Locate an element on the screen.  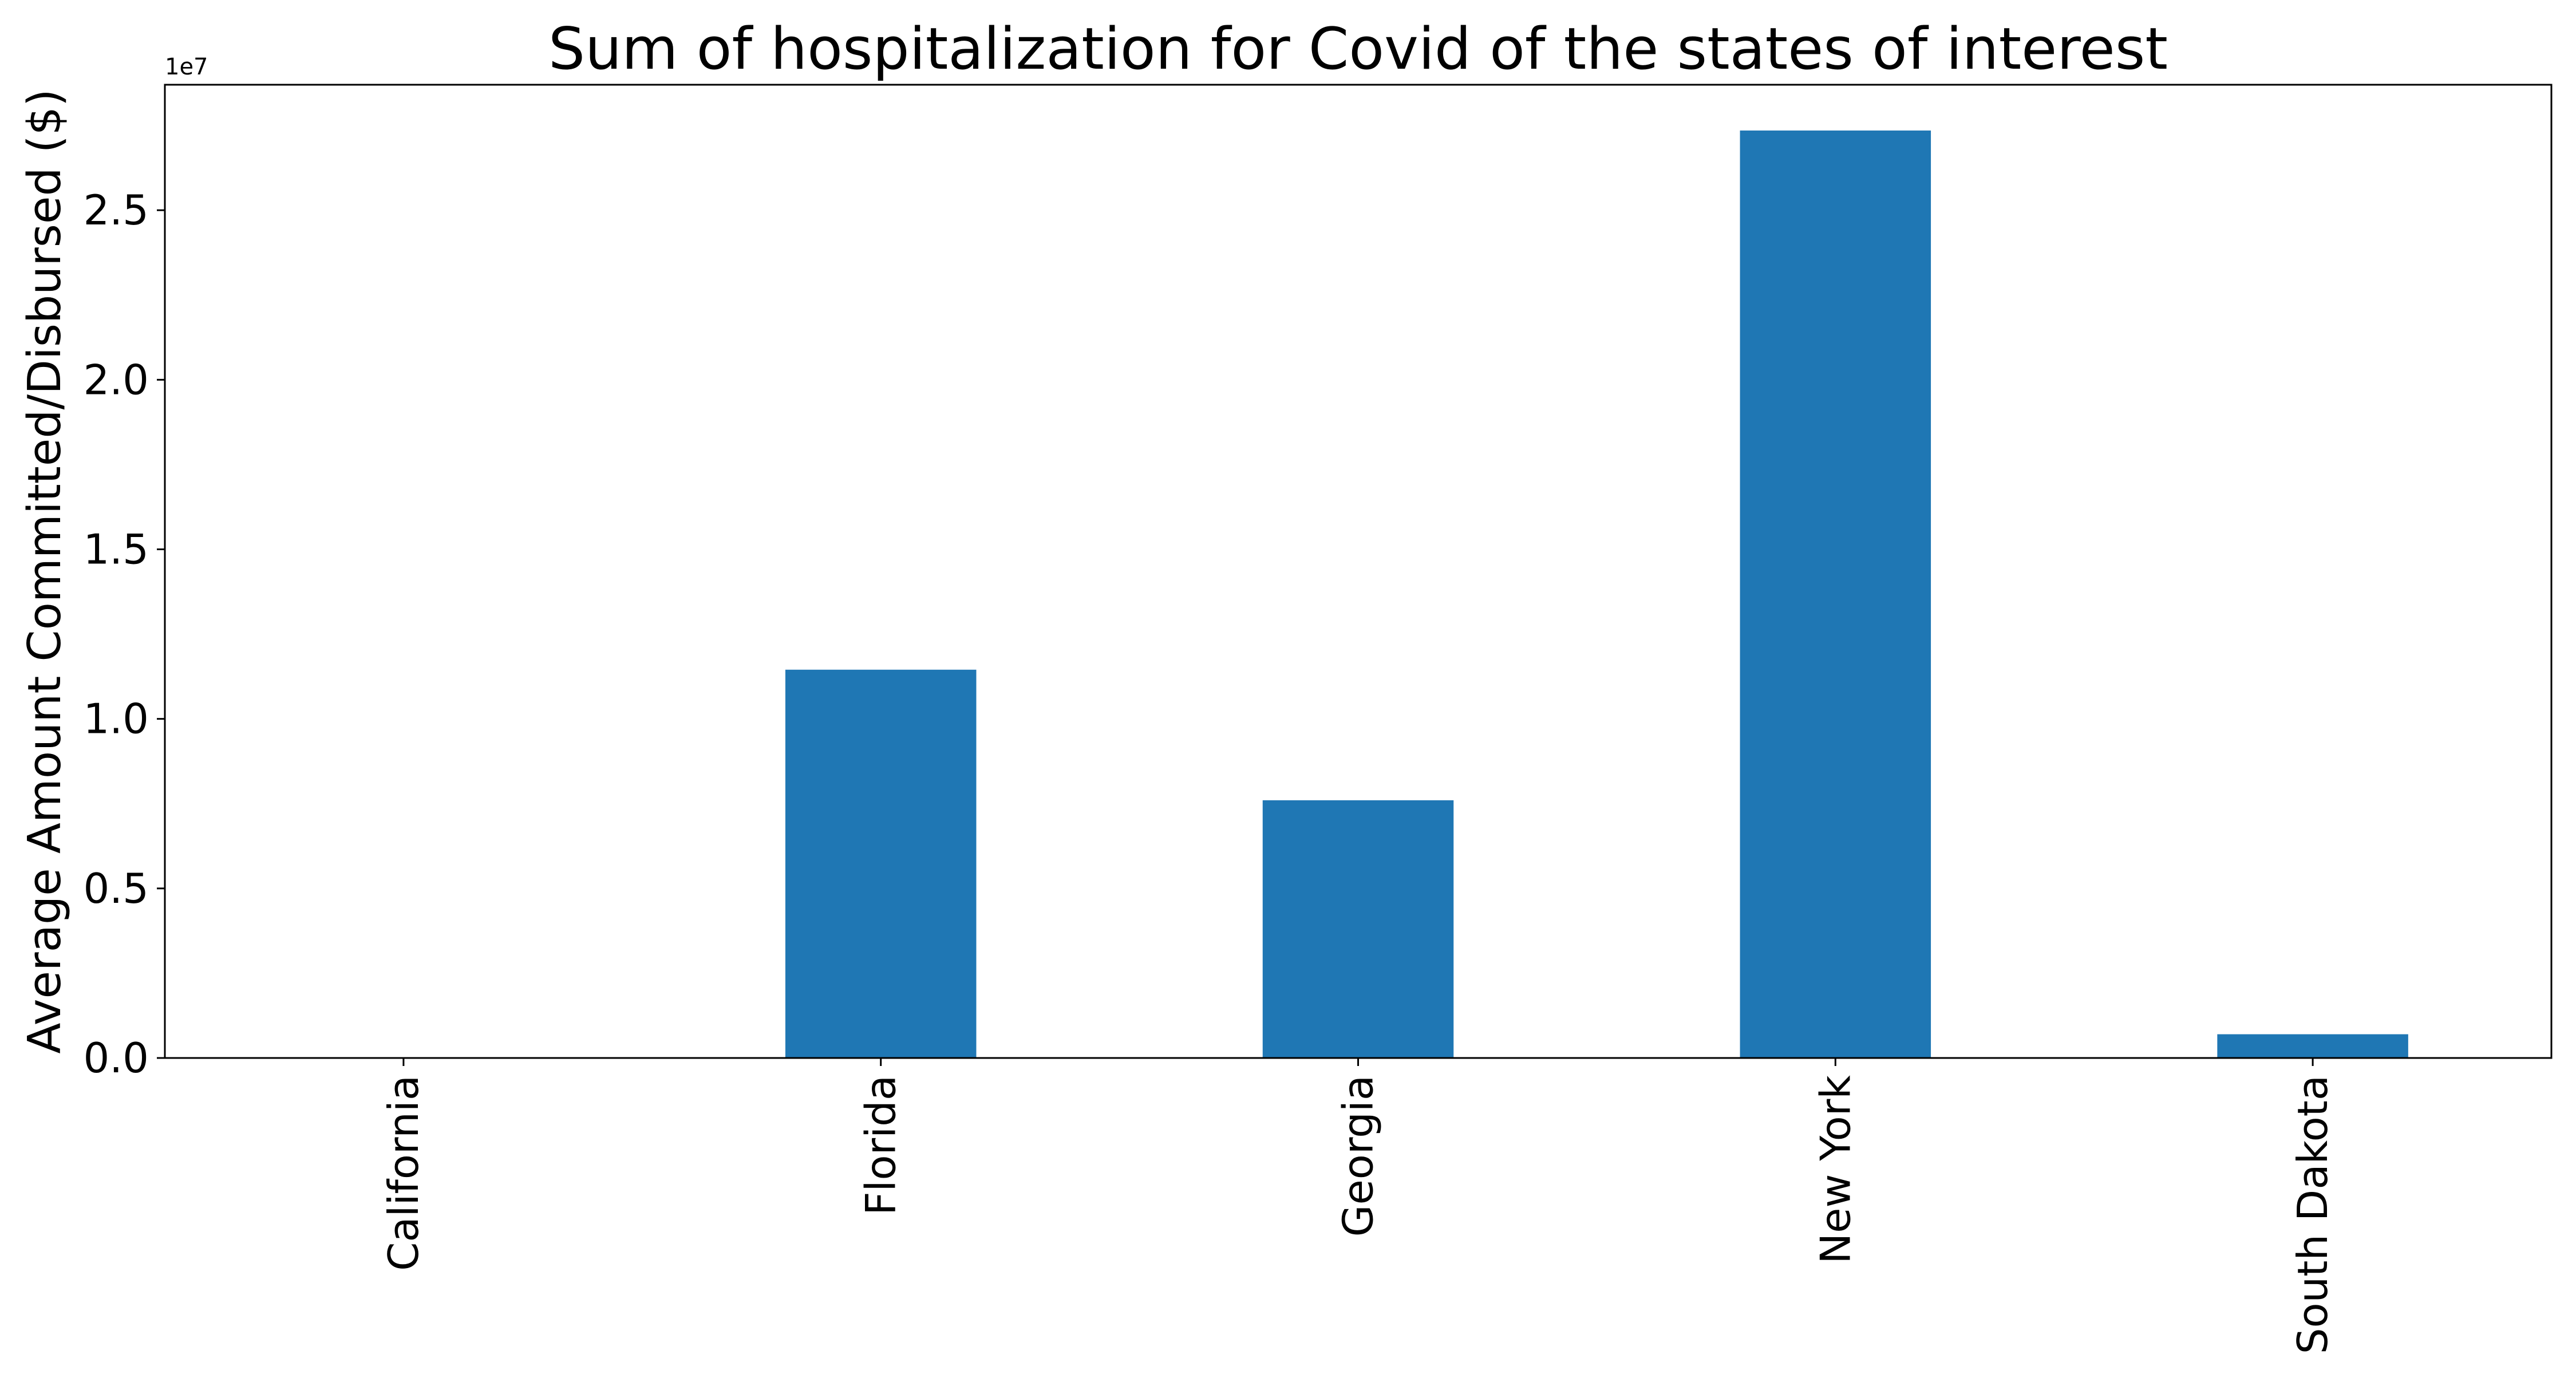
x-tick-label: New York is located at coordinates (1835, 1169).